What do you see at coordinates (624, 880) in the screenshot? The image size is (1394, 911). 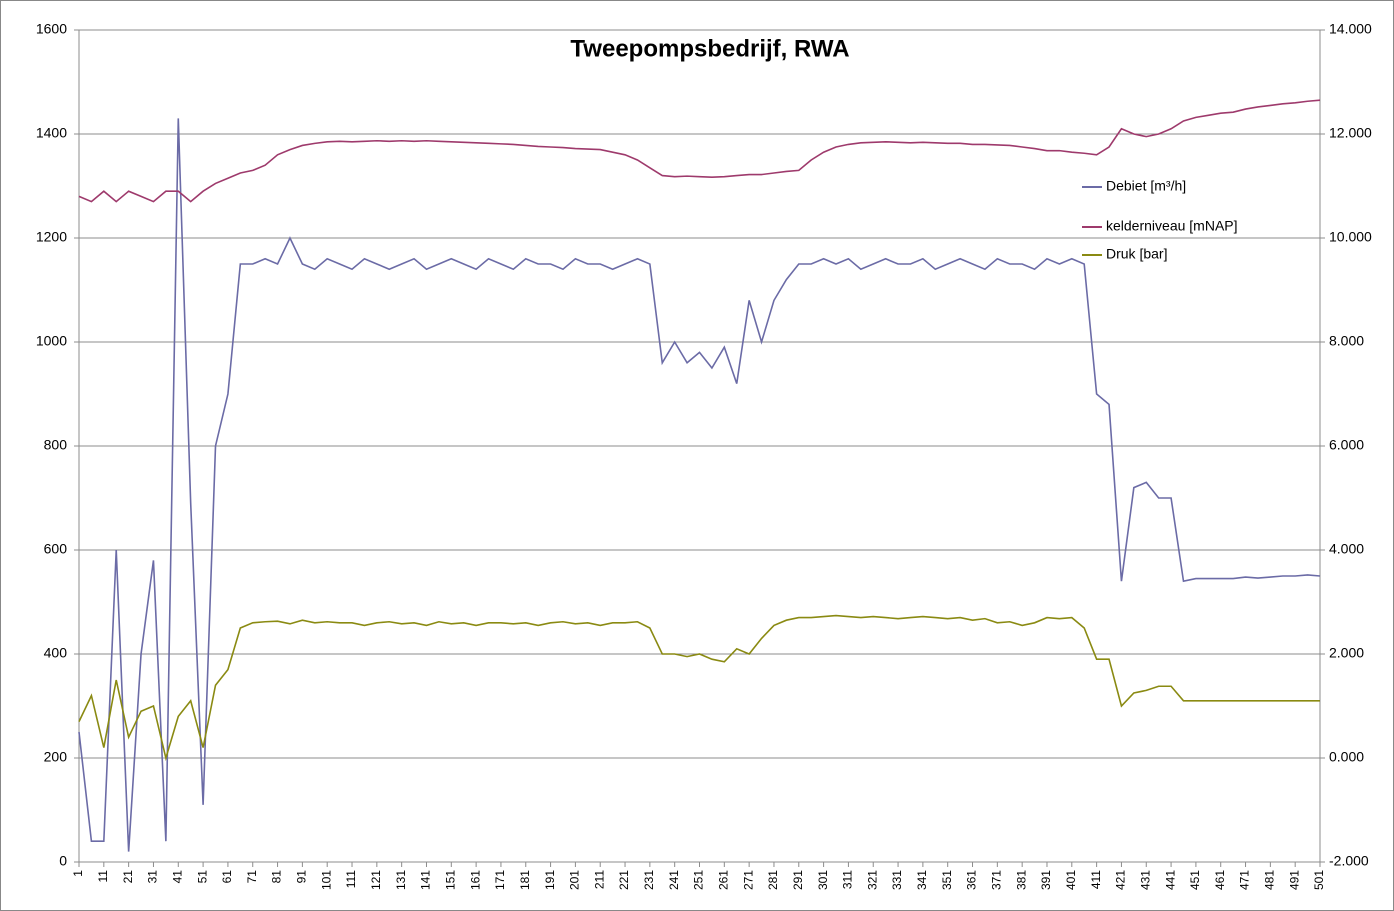 I see `x-tick-label: 221` at bounding box center [624, 880].